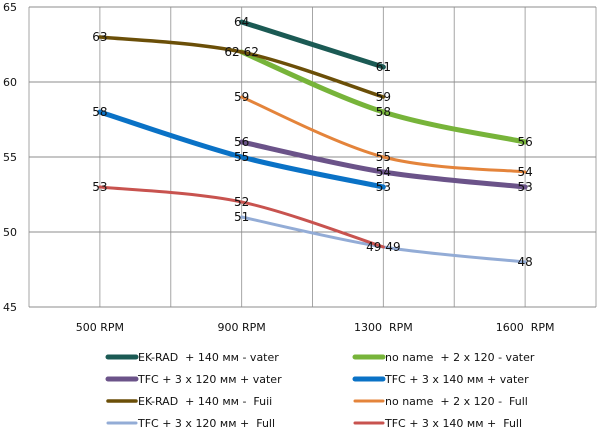 The height and width of the screenshot is (433, 600). Describe the element at coordinates (456, 401) in the screenshot. I see `legend-label: no name + 2 x 120 - Full` at that location.